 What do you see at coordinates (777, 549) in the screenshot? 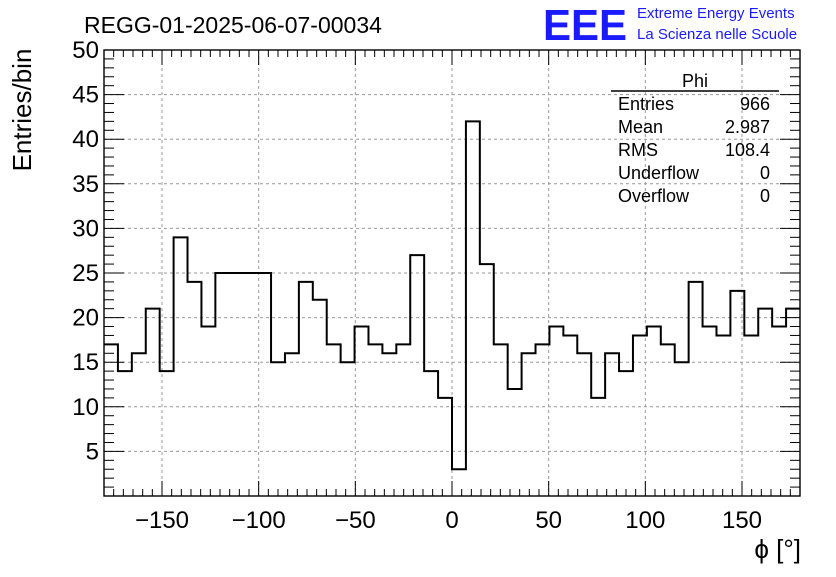
I see `x-axis-label: ϕ [°]` at bounding box center [777, 549].